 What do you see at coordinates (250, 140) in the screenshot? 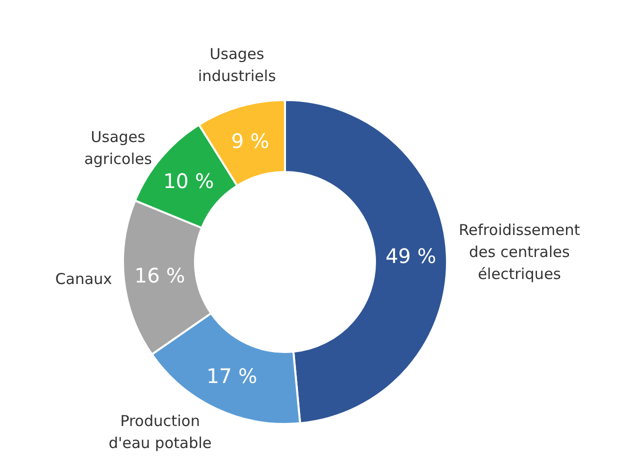
I see `data-label: 9 %` at bounding box center [250, 140].